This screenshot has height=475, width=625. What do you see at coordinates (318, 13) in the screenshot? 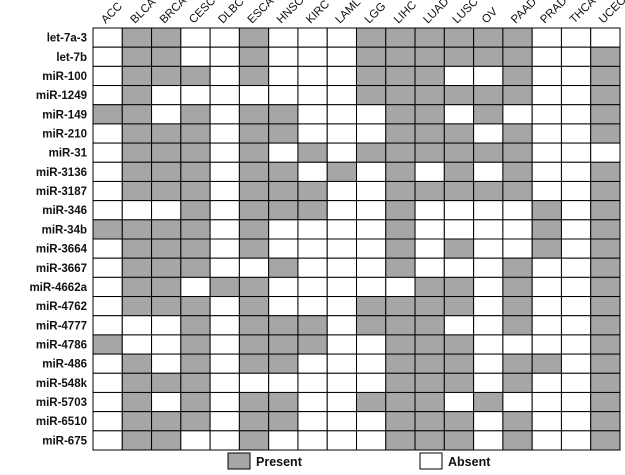
I see `column-label: KIRC` at bounding box center [318, 13].